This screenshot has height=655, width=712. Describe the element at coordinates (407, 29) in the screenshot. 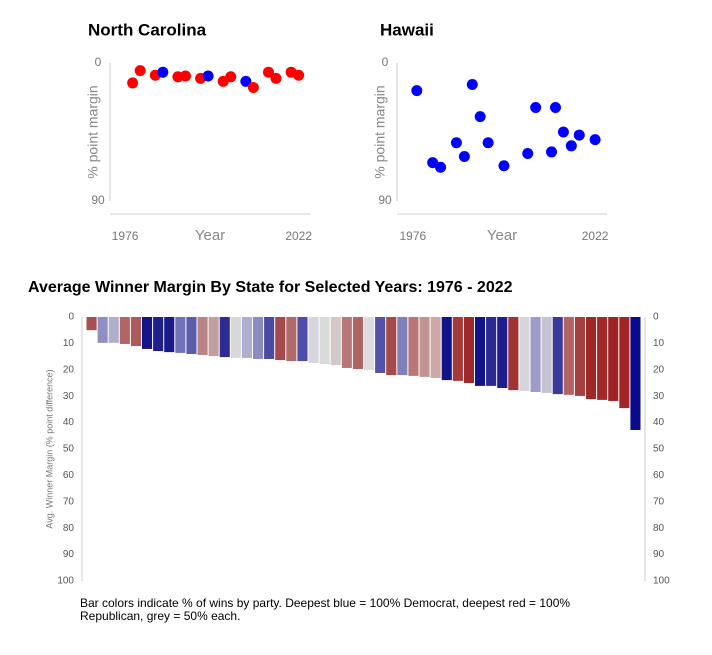

I see `chart-title: Hawaii` at that location.